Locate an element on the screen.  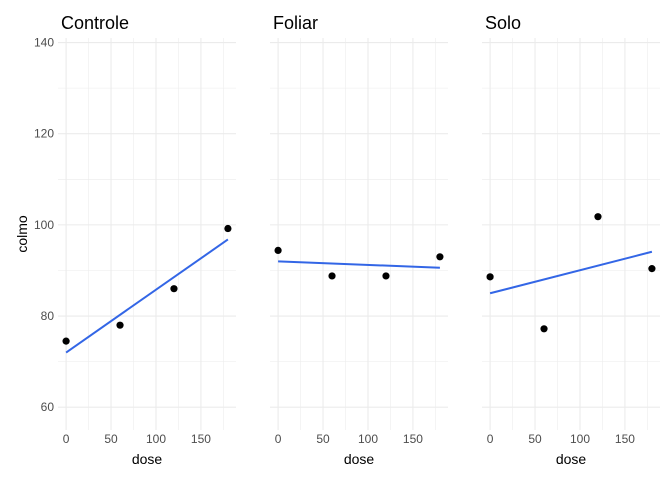
y-tick-label: 80 is located at coordinates (48, 316).